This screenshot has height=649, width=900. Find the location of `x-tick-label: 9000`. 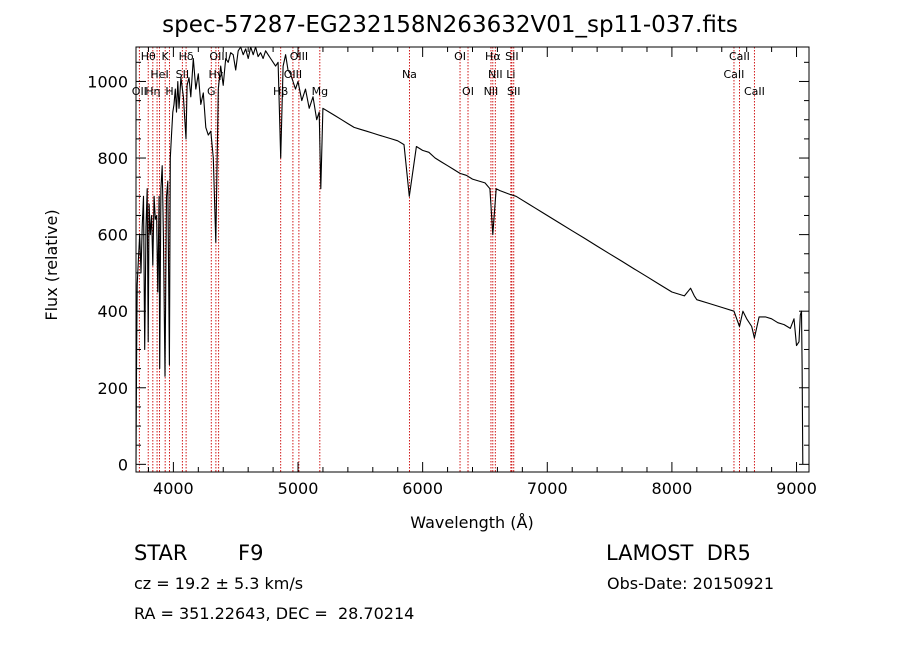

x-tick-label: 9000 is located at coordinates (796, 488).